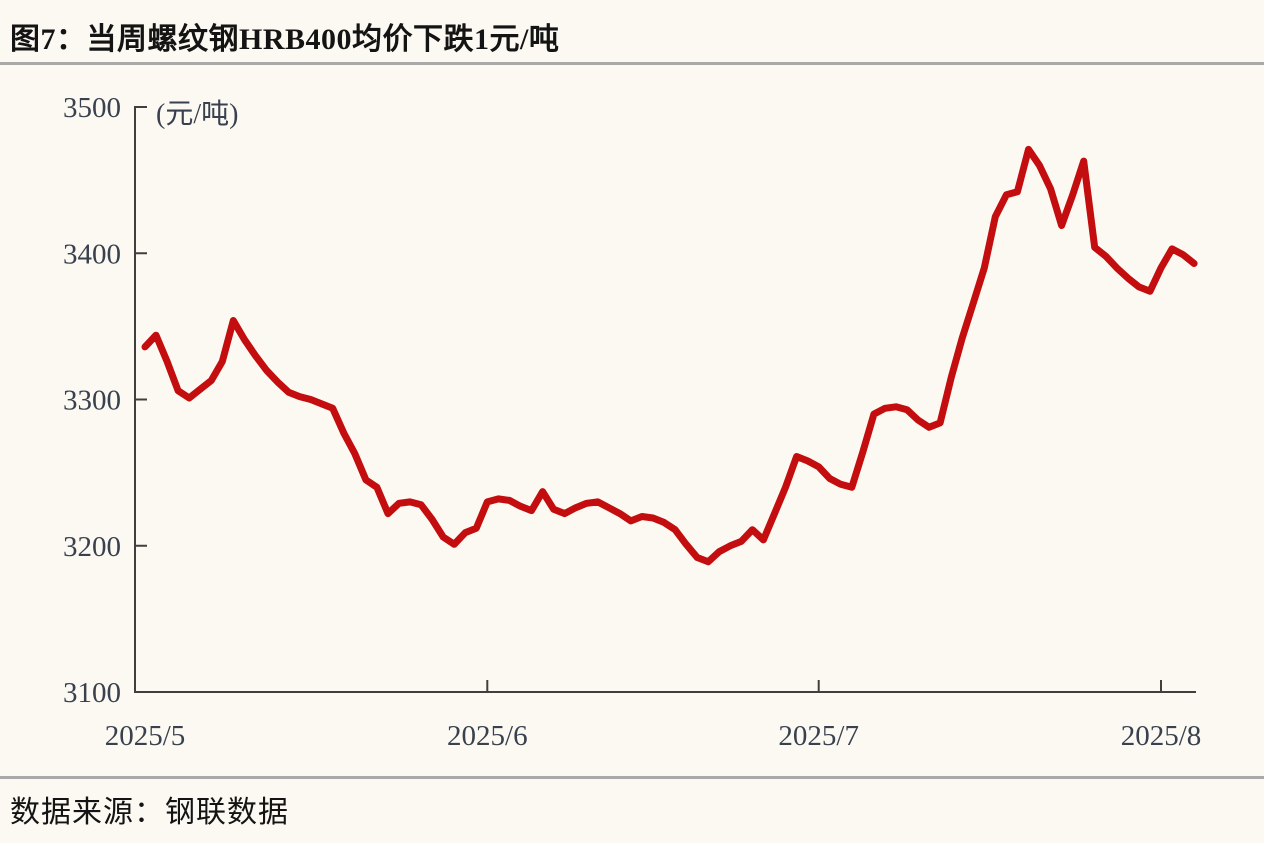 This screenshot has height=843, width=1264. I want to click on figure-title: 图7：当周螺纹钢HRB400均价下跌1元/吨, so click(285, 39).